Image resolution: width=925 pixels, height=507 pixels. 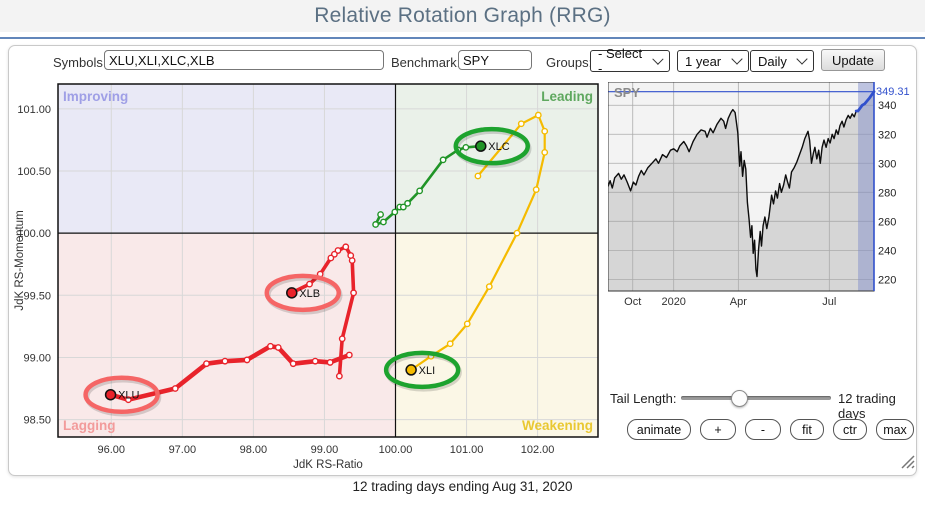 I want to click on y-tick-label: 100.50, so click(x=34, y=172).